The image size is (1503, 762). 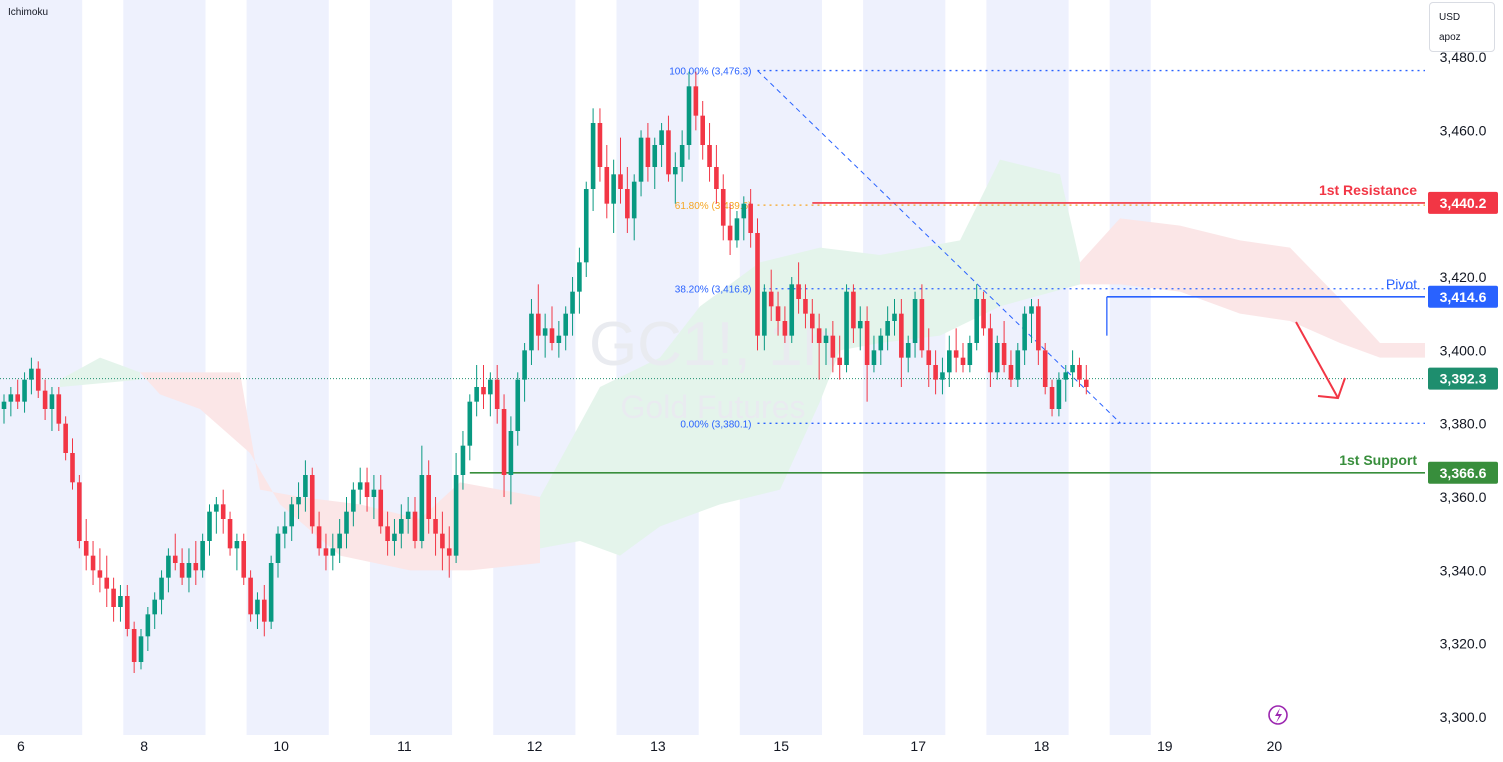 What do you see at coordinates (1368, 190) in the screenshot?
I see `resistance-label: 1st Resistance` at bounding box center [1368, 190].